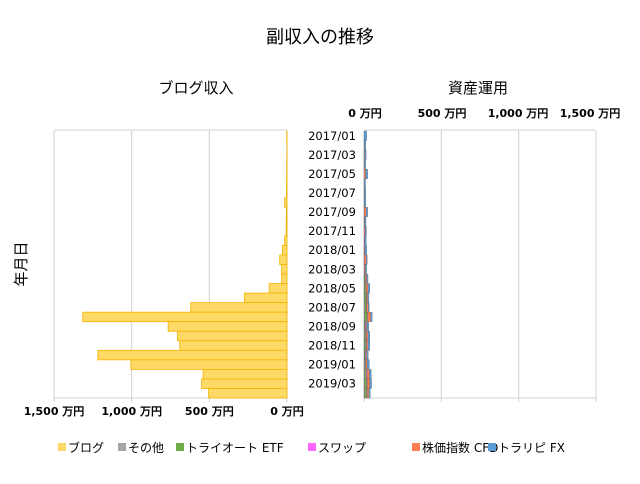 The image size is (640, 484). I want to click on category-label: 2018/03, so click(332, 269).